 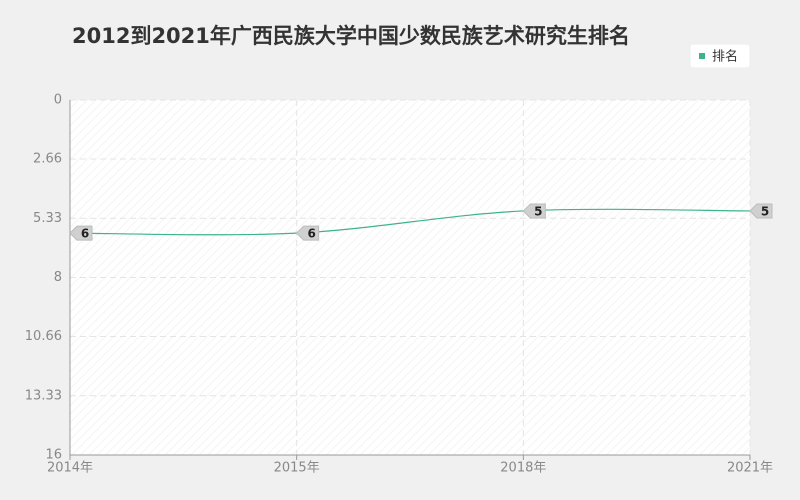 I want to click on legend-box, so click(x=720, y=56).